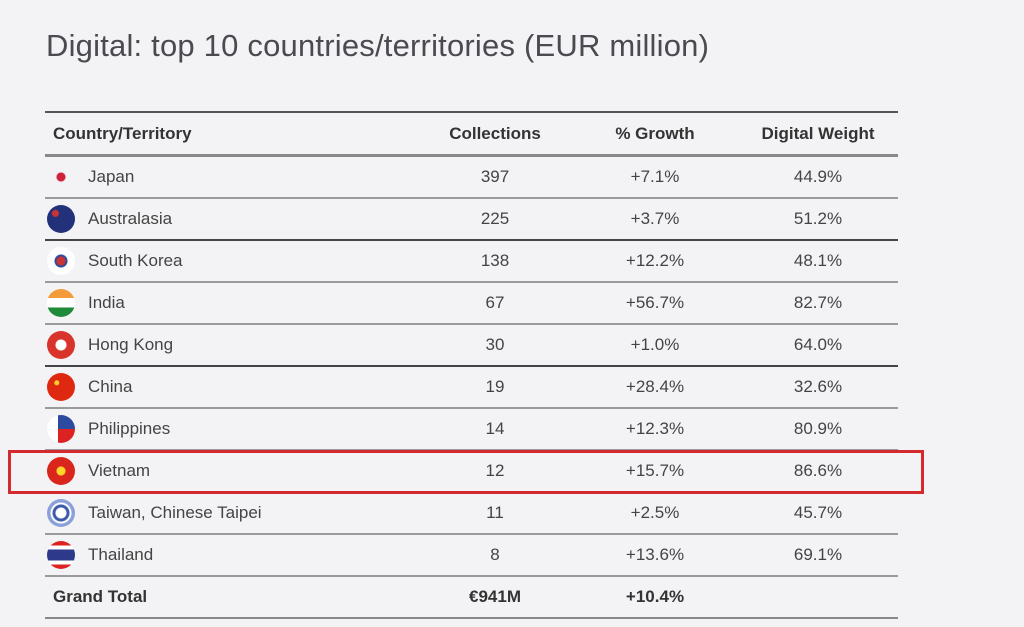 Image resolution: width=1024 pixels, height=627 pixels. I want to click on china-flag-icon, so click(61, 387).